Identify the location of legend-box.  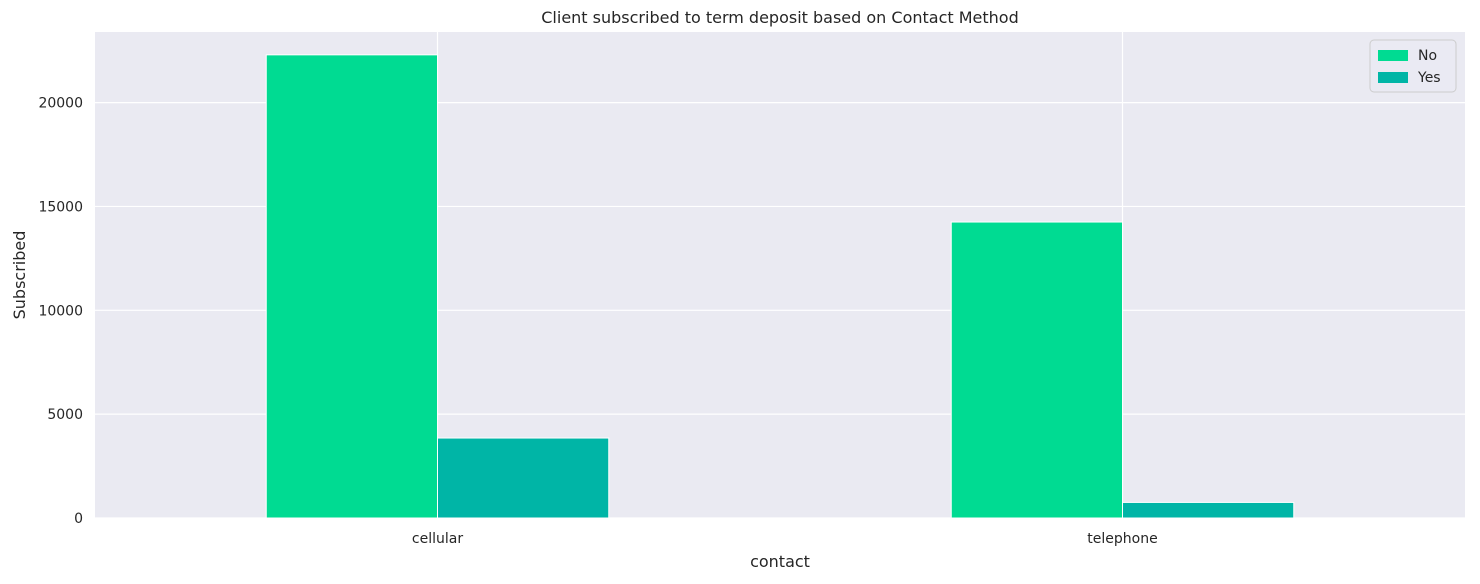
(1413, 66).